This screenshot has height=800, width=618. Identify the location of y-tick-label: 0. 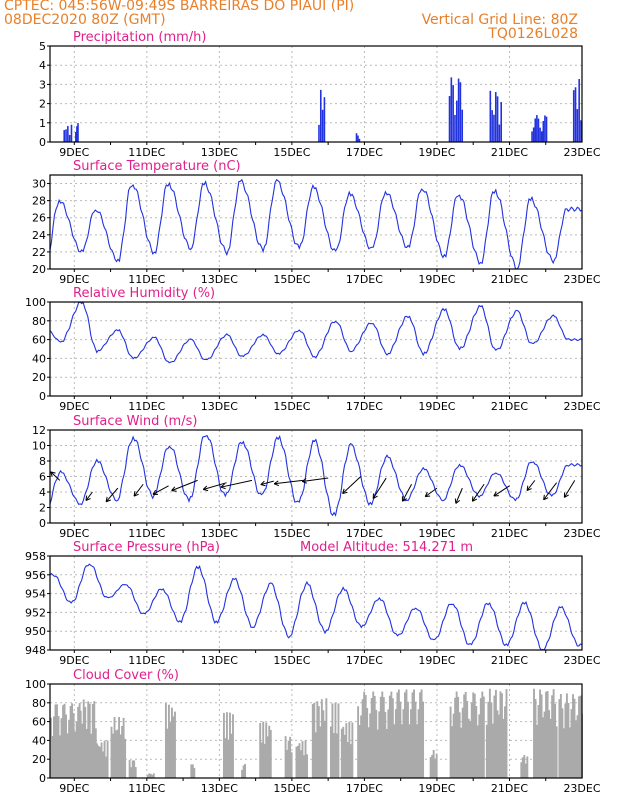
(42, 523).